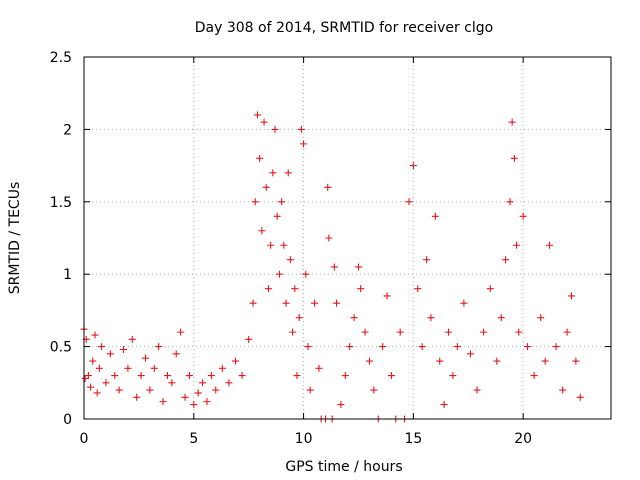  What do you see at coordinates (193, 439) in the screenshot?
I see `x-tick-label: 5` at bounding box center [193, 439].